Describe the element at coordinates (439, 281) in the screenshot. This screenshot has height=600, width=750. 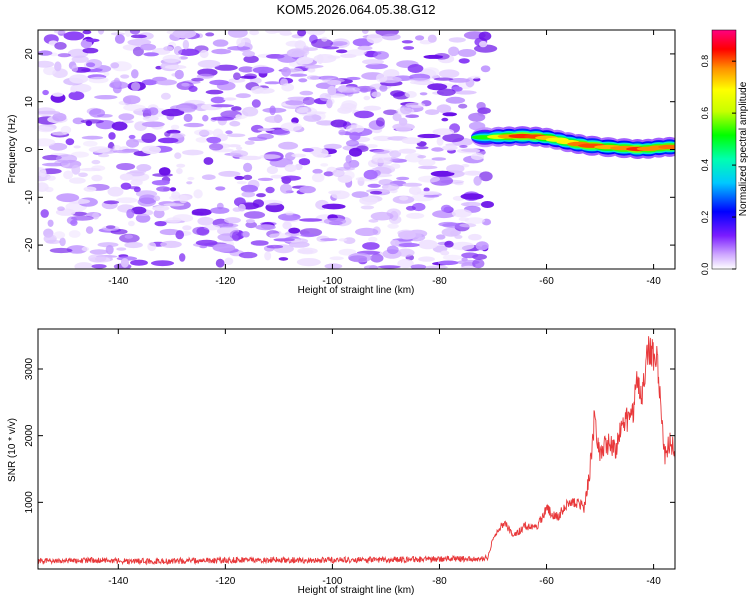
I see `x-tick-label: -80` at that location.